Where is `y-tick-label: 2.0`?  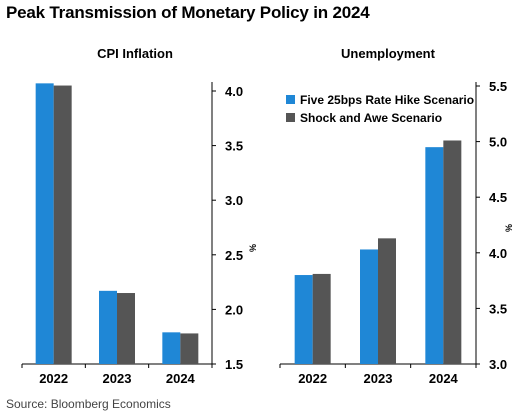
y-tick-label: 2.0 is located at coordinates (234, 309).